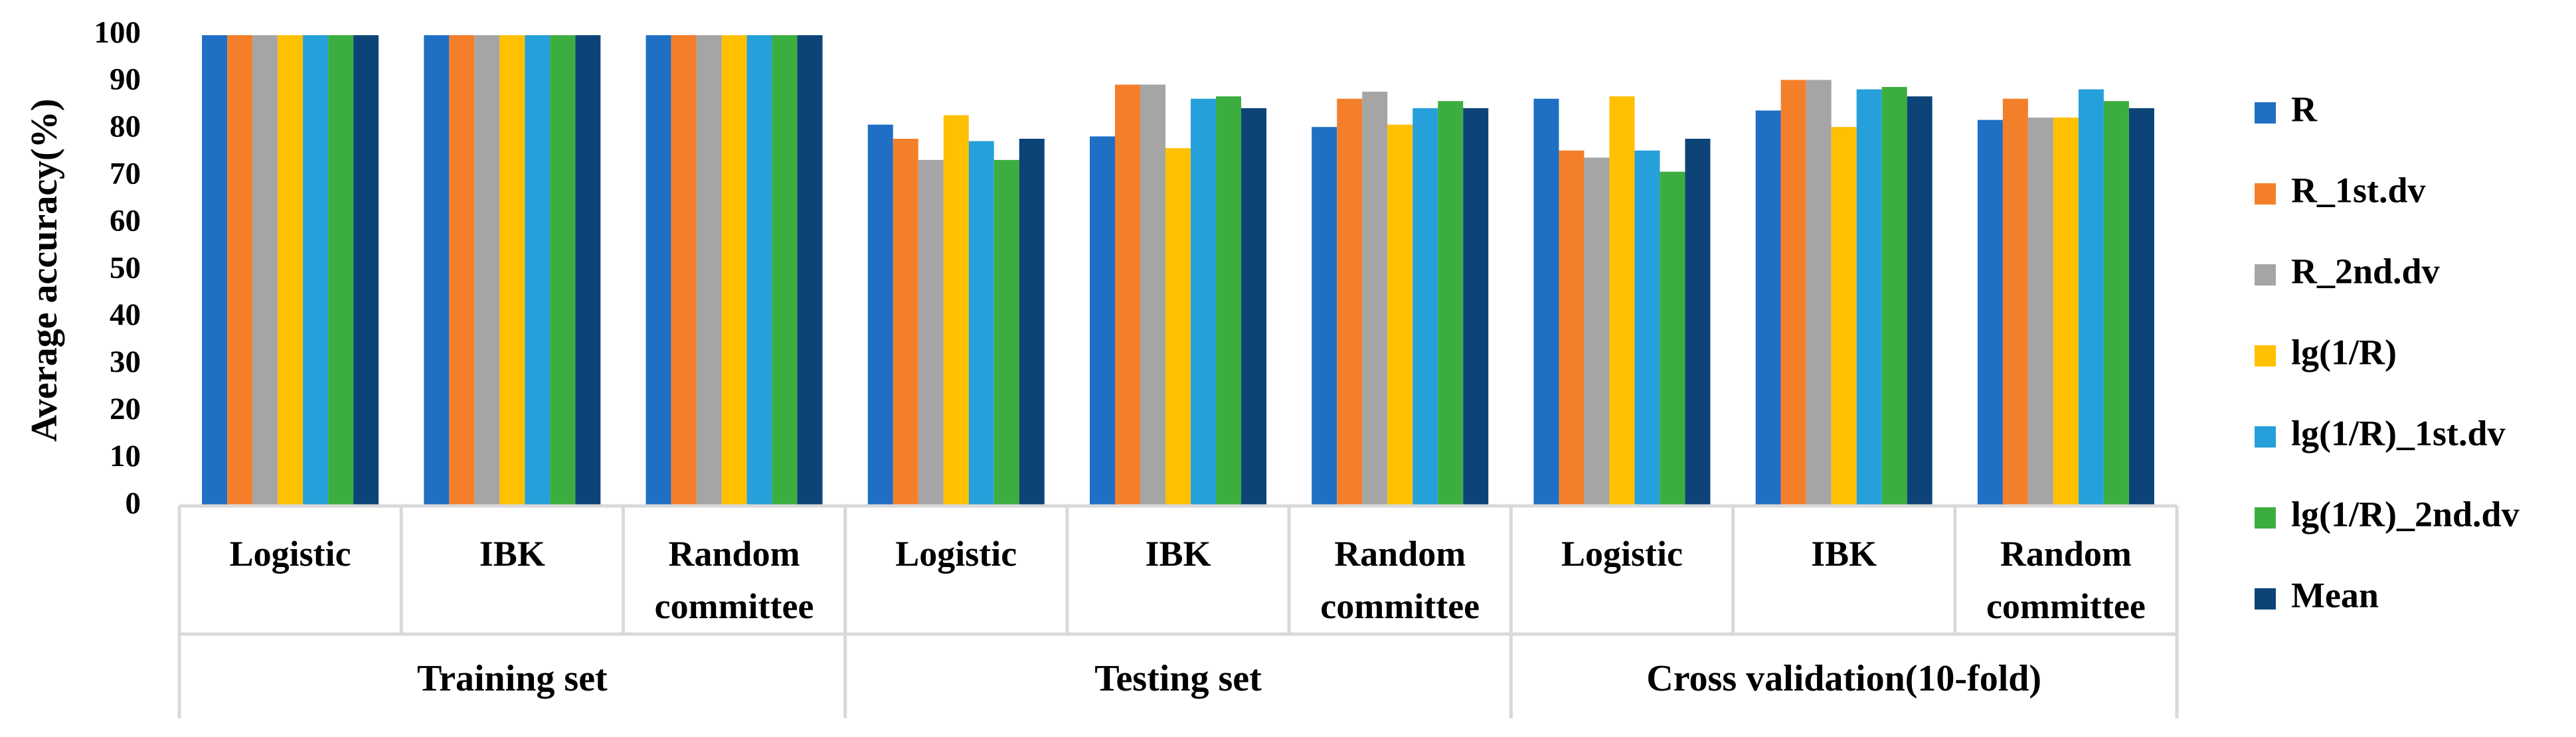 Image resolution: width=2576 pixels, height=737 pixels. Describe the element at coordinates (125, 220) in the screenshot. I see `y-tick-label: 60` at that location.